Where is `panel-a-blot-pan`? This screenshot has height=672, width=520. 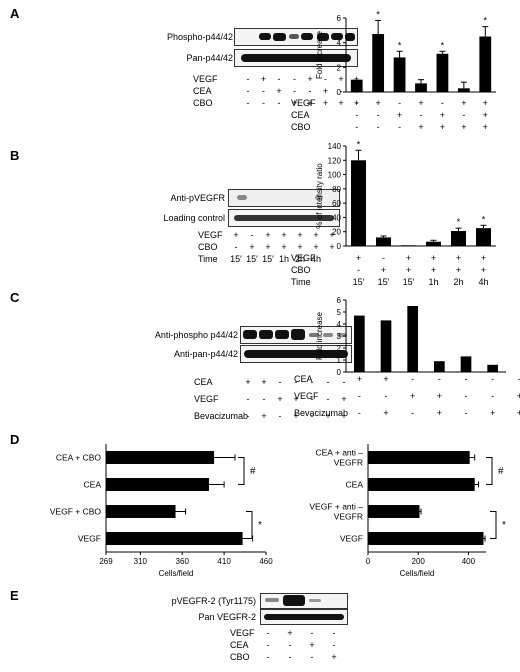 panel-a-blot-pan is located at coordinates (296, 58).